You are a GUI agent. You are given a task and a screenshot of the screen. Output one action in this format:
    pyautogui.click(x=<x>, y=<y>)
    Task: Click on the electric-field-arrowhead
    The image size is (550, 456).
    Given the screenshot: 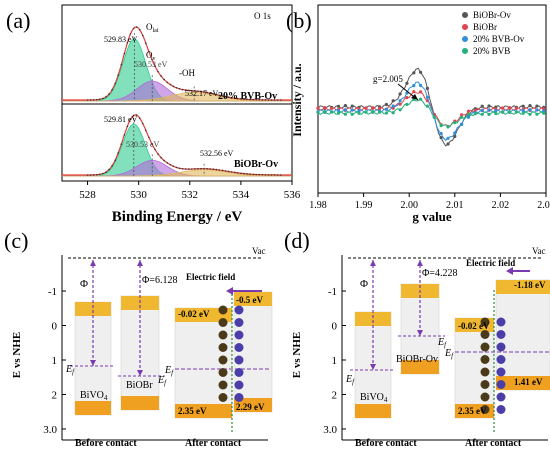 What is the action you would take?
    pyautogui.click(x=229, y=291)
    